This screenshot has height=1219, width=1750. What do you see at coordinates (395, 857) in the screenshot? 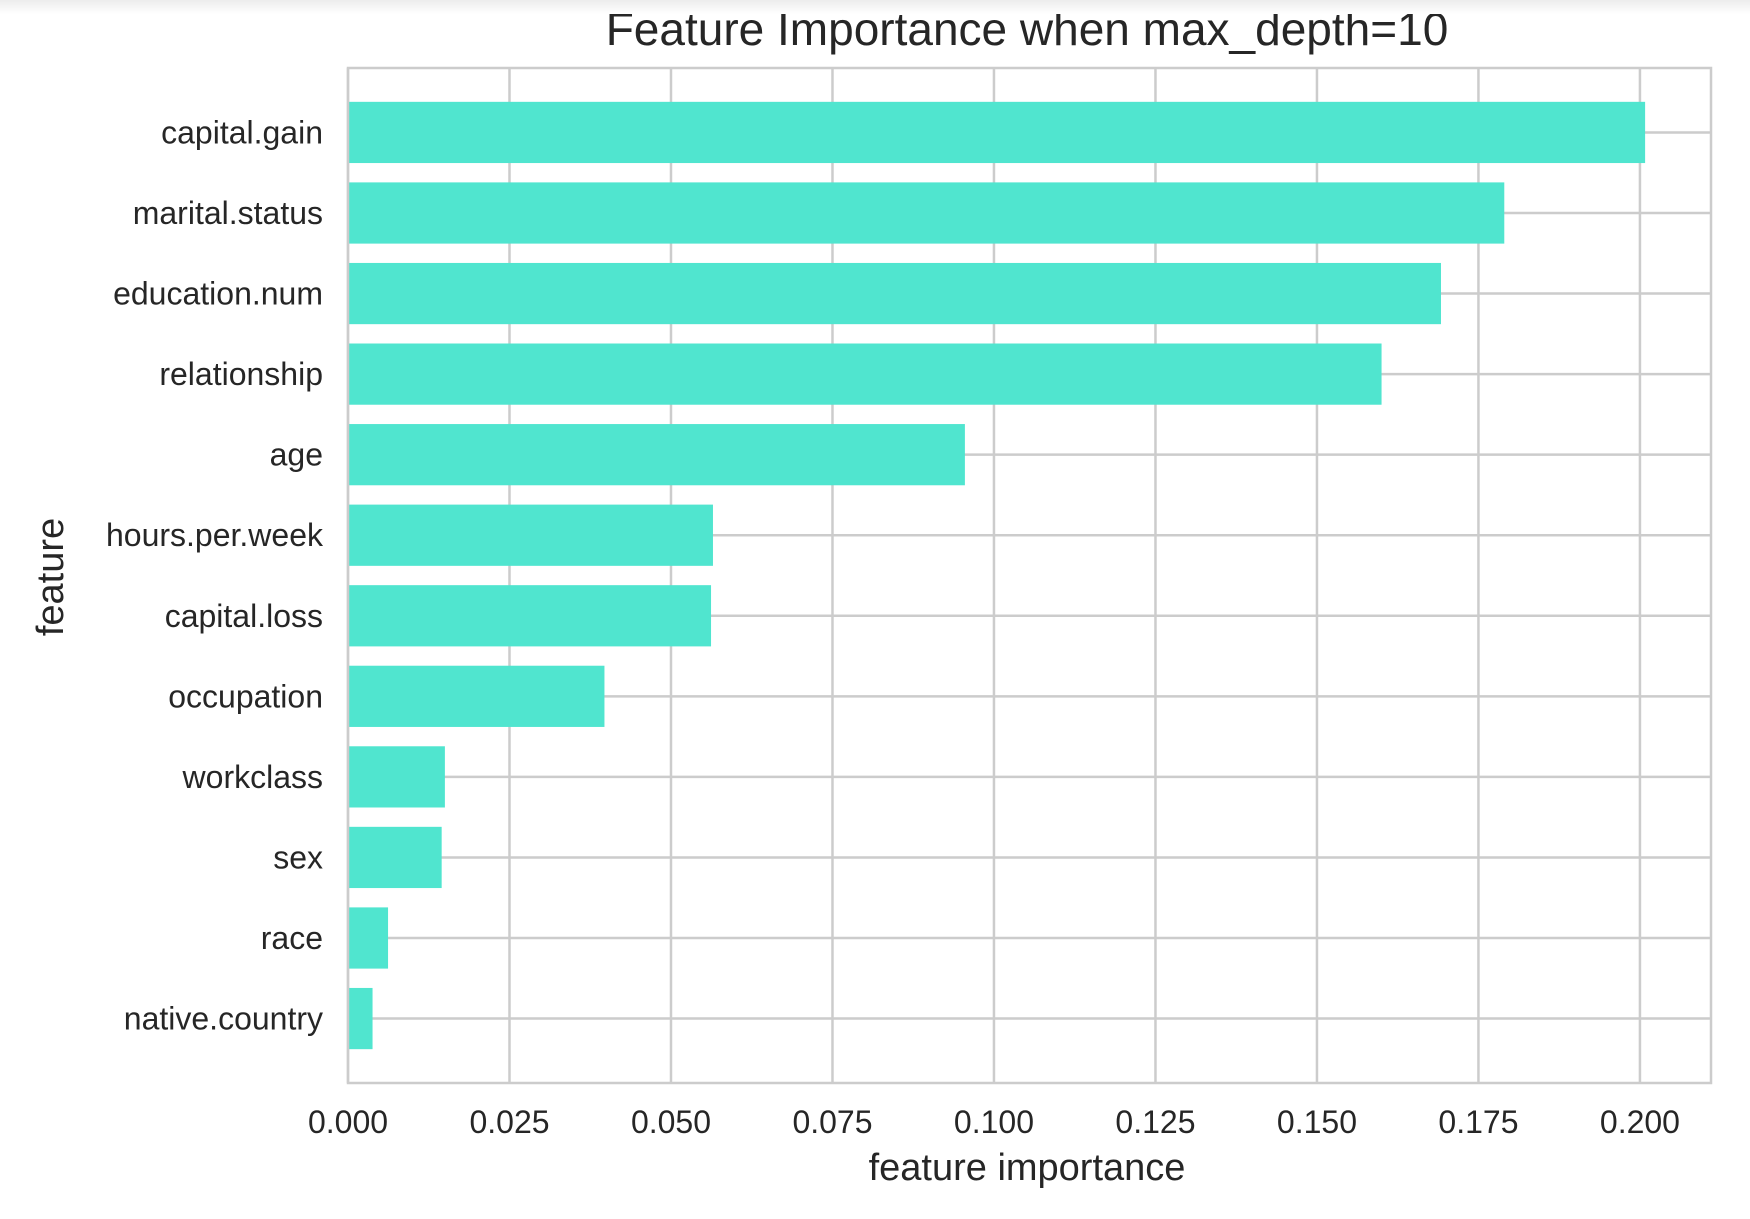
I see `bar-sex` at bounding box center [395, 857].